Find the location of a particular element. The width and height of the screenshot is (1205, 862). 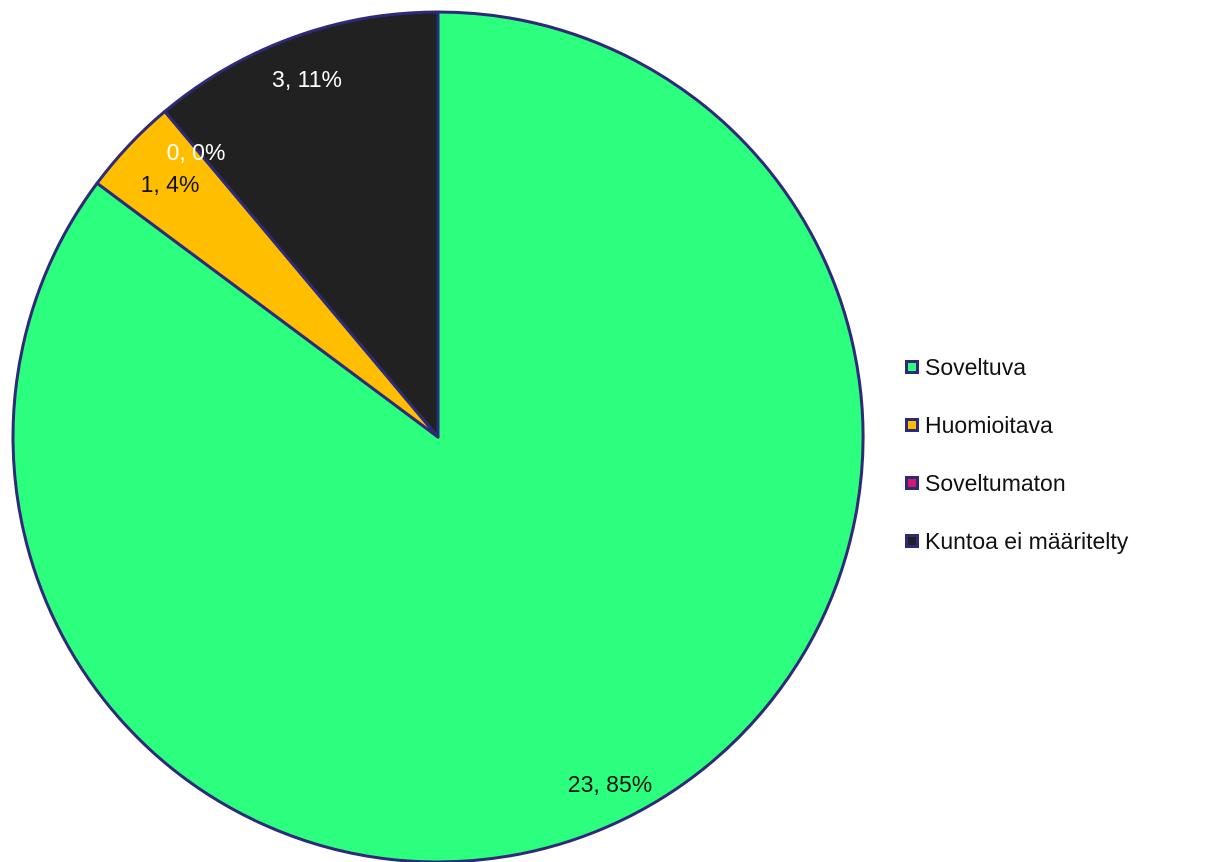

data-label-soveltumaton: 0, 0% is located at coordinates (196, 152).